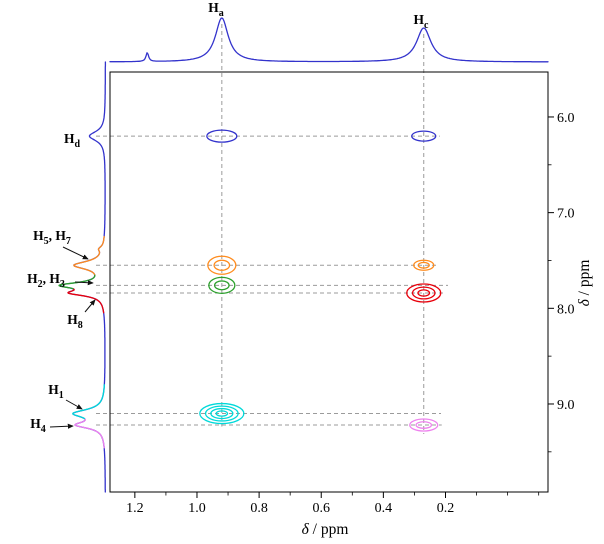 This screenshot has width=604, height=544. What do you see at coordinates (74, 404) in the screenshot?
I see `peak-label-arrow-H1` at bounding box center [74, 404].